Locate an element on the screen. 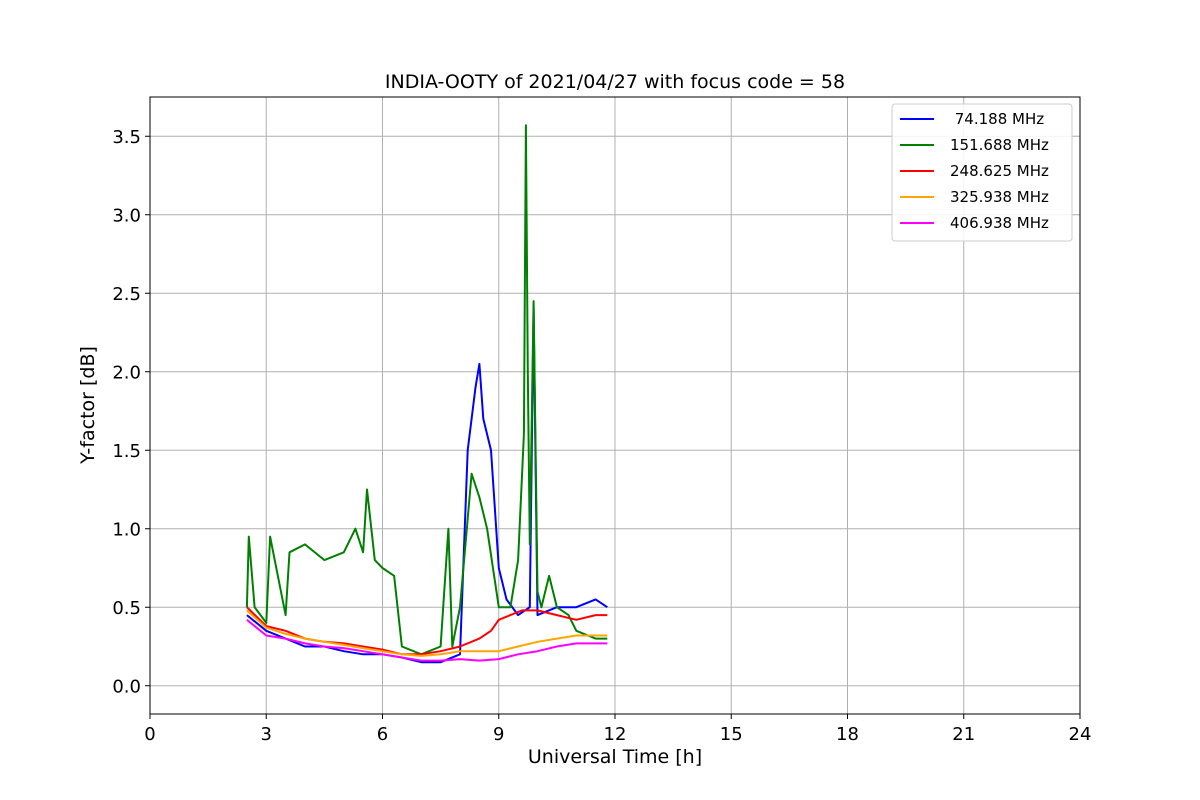 The width and height of the screenshot is (1200, 800). y-tick-label: 0.5 is located at coordinates (126, 608).